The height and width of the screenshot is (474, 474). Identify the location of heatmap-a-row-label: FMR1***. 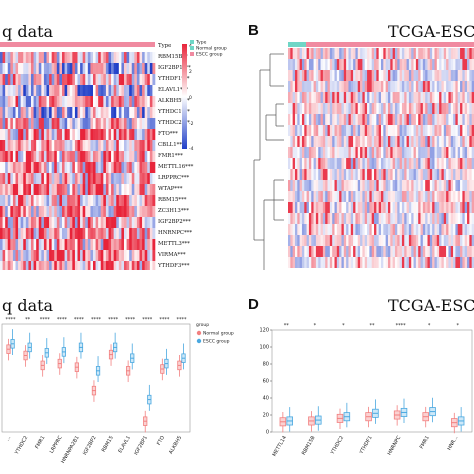
(170, 156).